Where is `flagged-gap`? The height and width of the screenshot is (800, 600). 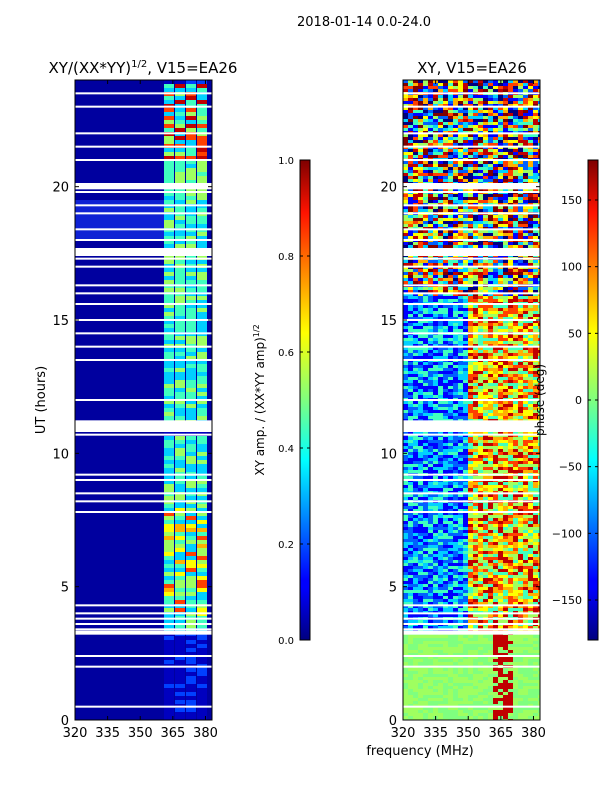 flagged-gap is located at coordinates (143, 252).